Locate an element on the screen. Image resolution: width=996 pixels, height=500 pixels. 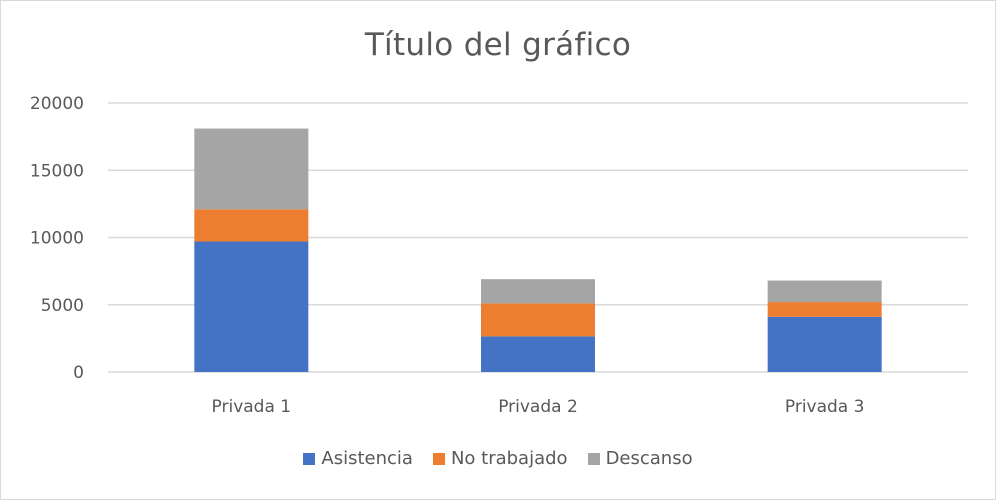
x-category-label: Privada 2 is located at coordinates (538, 407).